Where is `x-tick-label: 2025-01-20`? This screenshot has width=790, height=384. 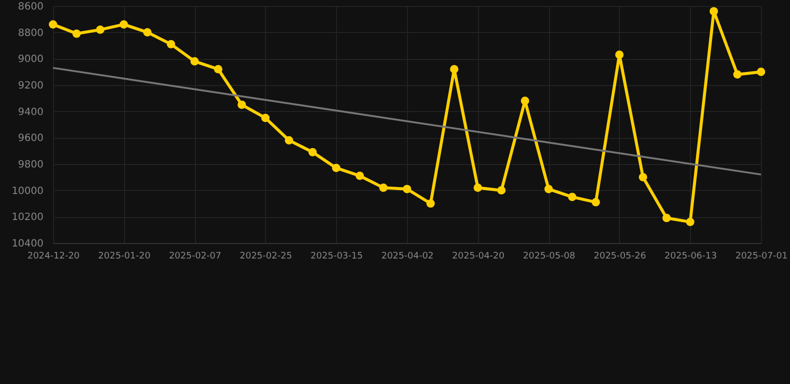
x-tick-label: 2025-01-20 is located at coordinates (124, 257).